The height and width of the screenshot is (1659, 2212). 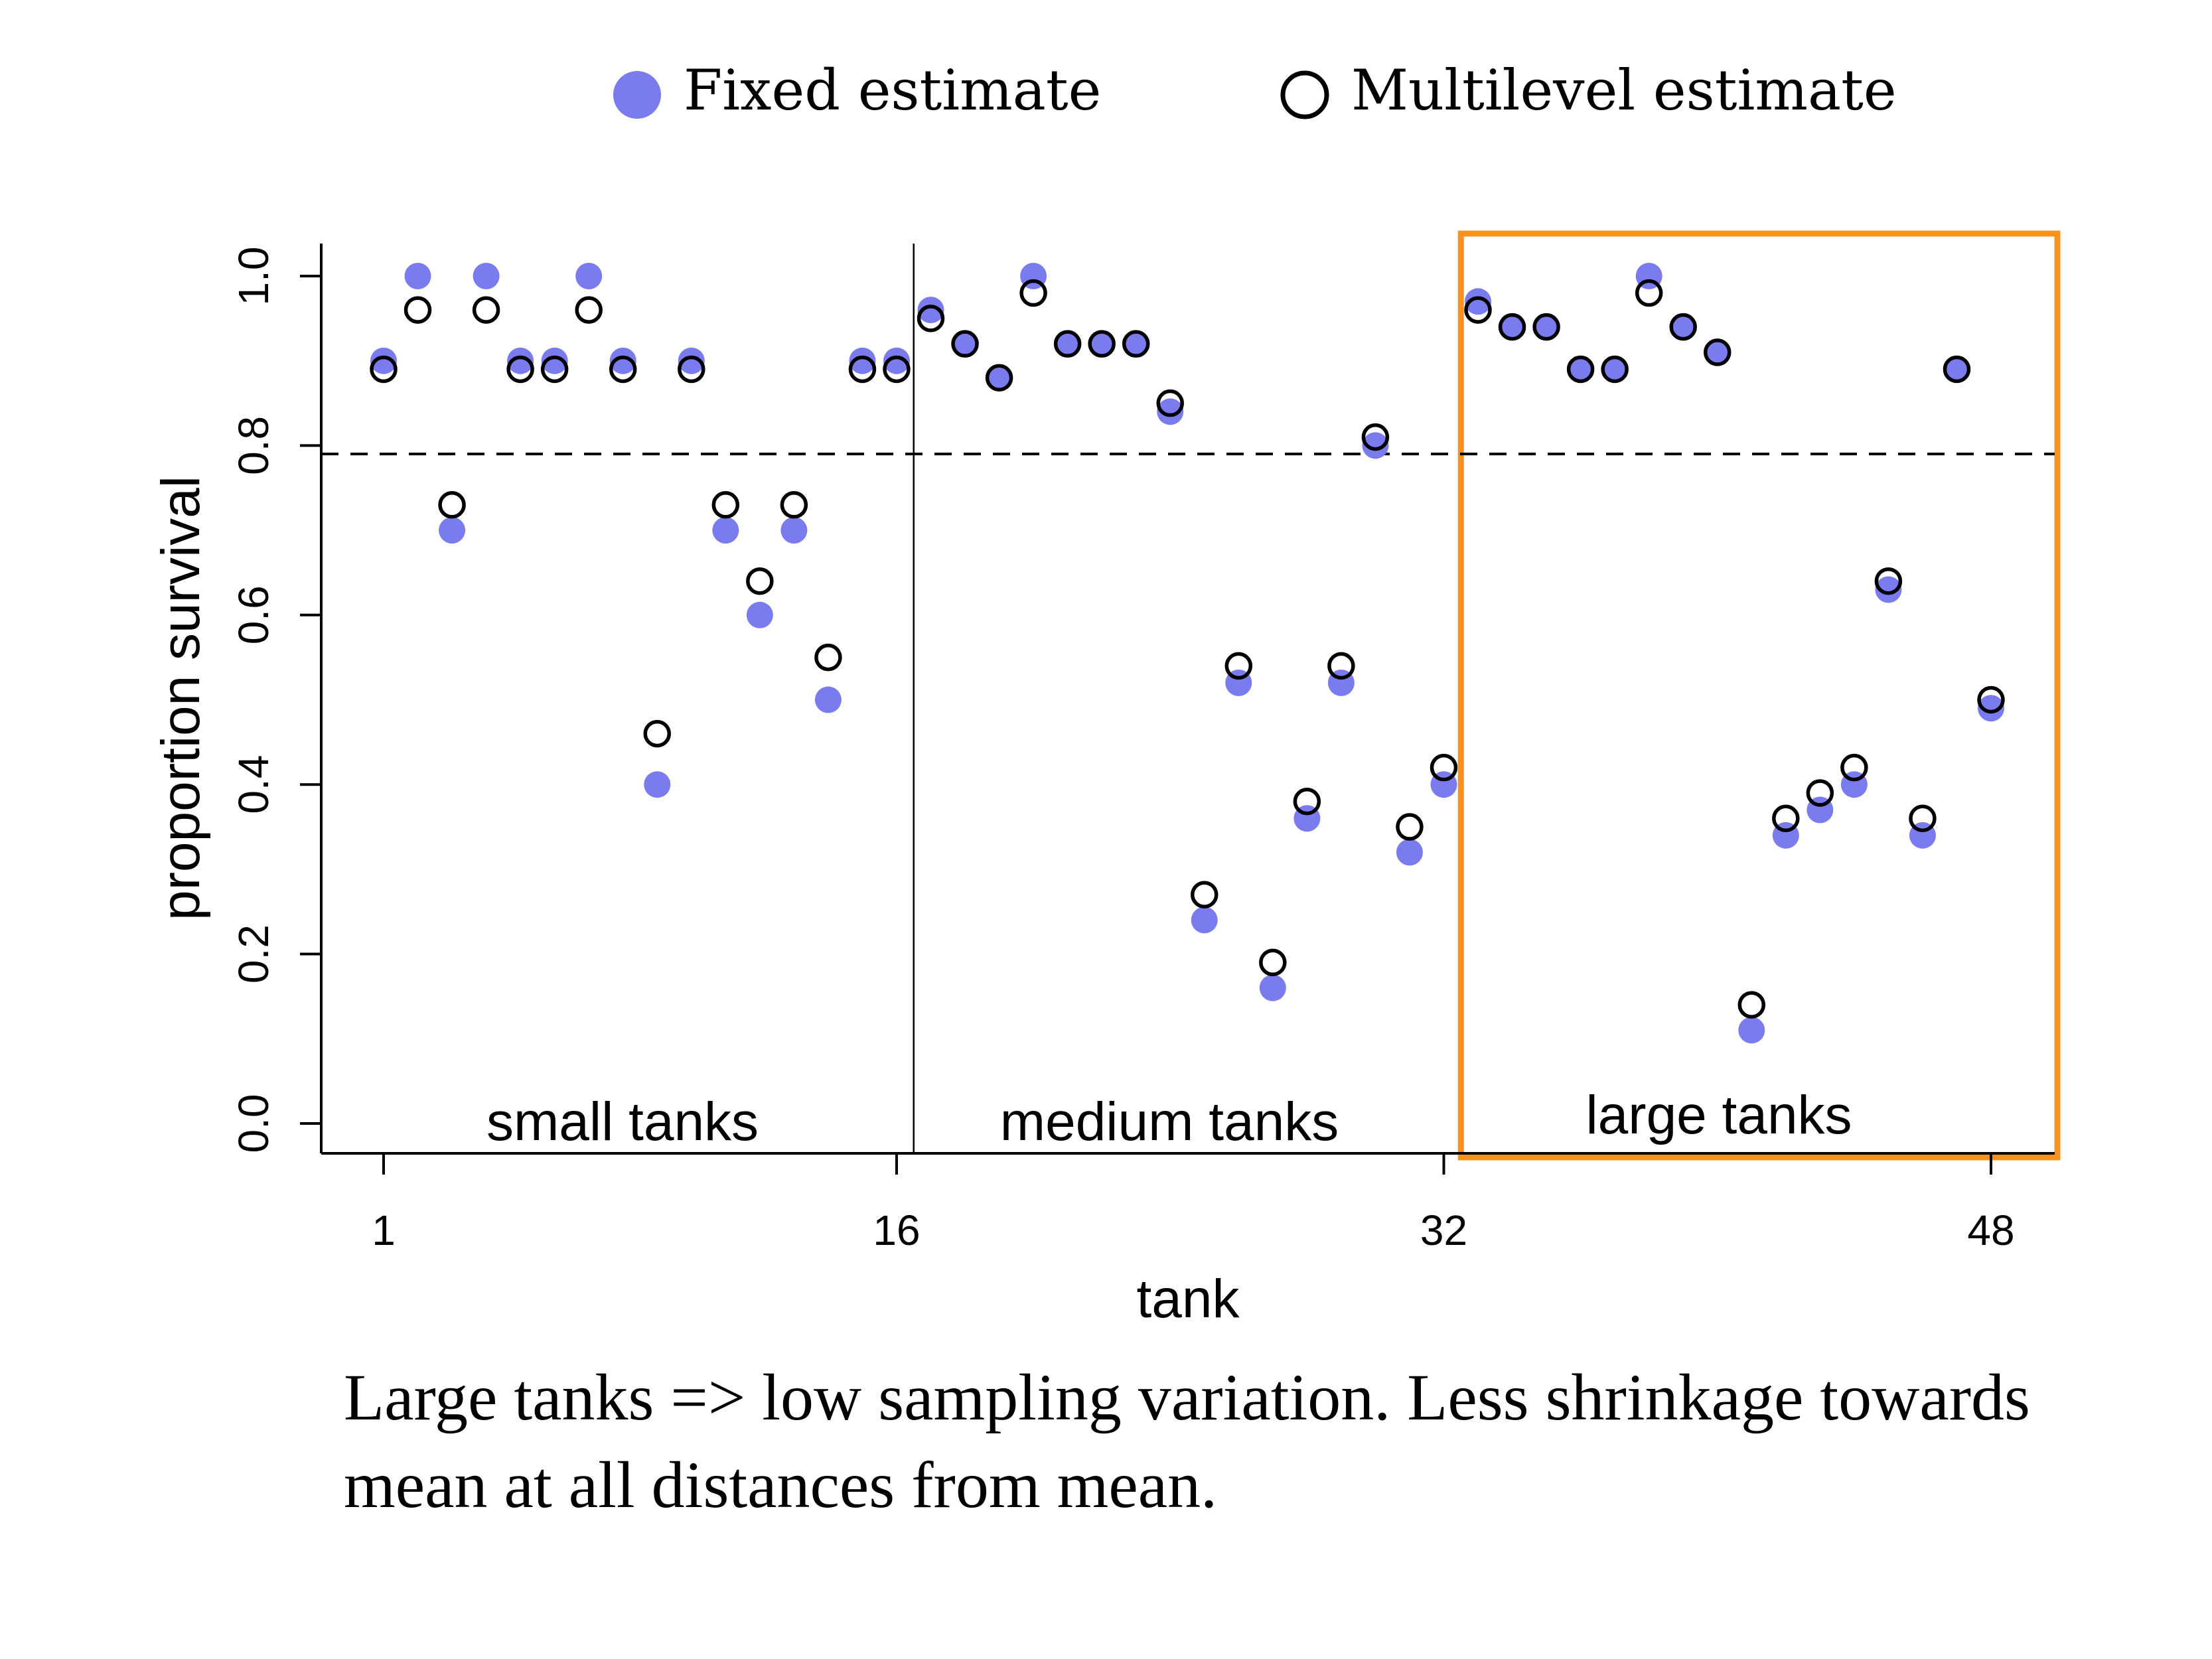 What do you see at coordinates (253, 445) in the screenshot?
I see `y-tick-label: 0.8` at bounding box center [253, 445].